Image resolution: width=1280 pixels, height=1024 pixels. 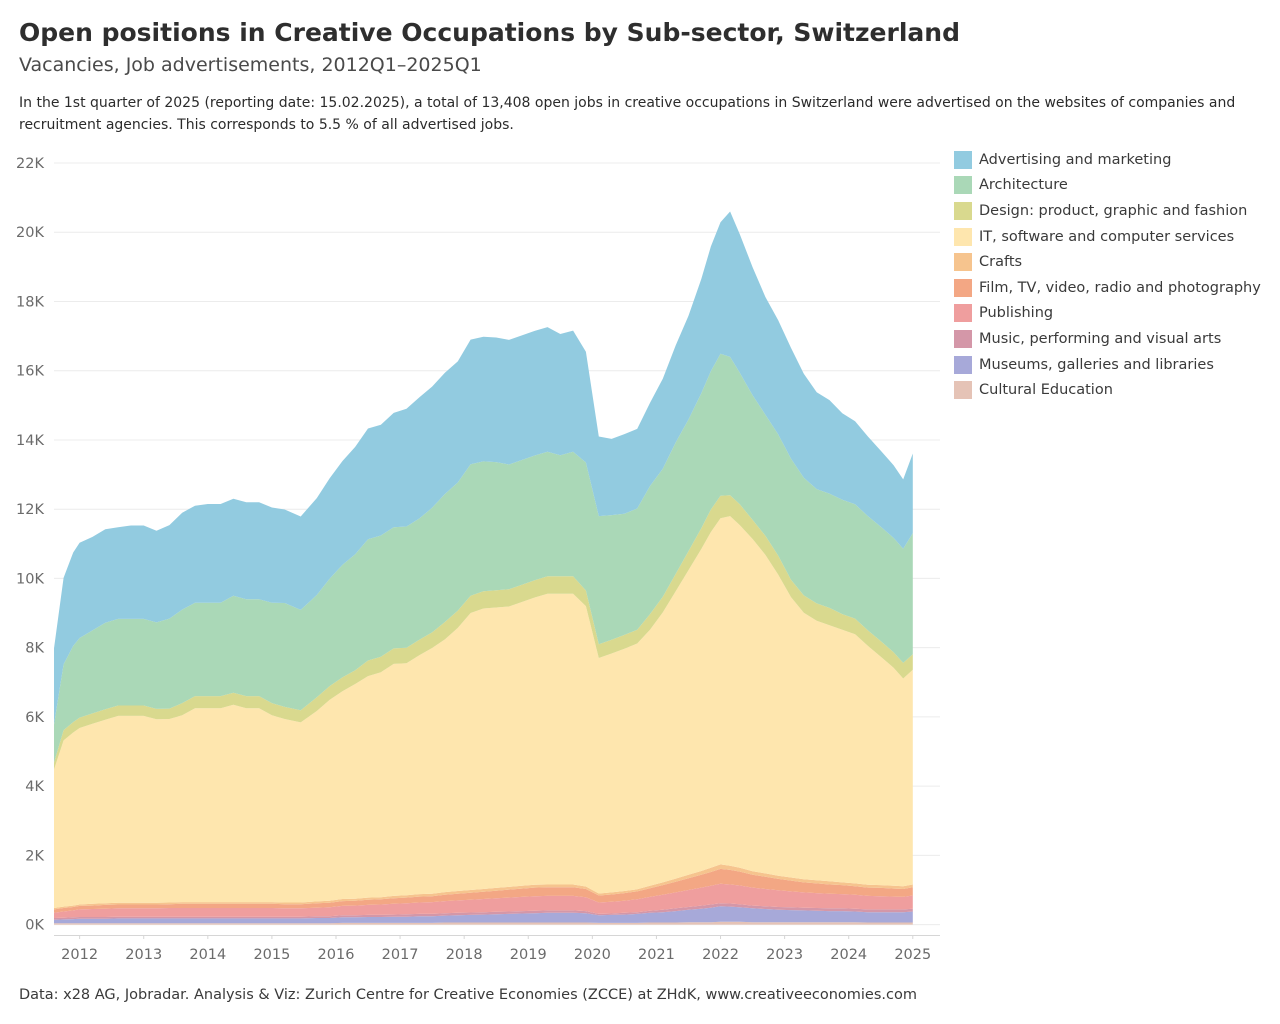 I want to click on legend-label: Design: product, graphic and fashion, so click(x=1113, y=210).